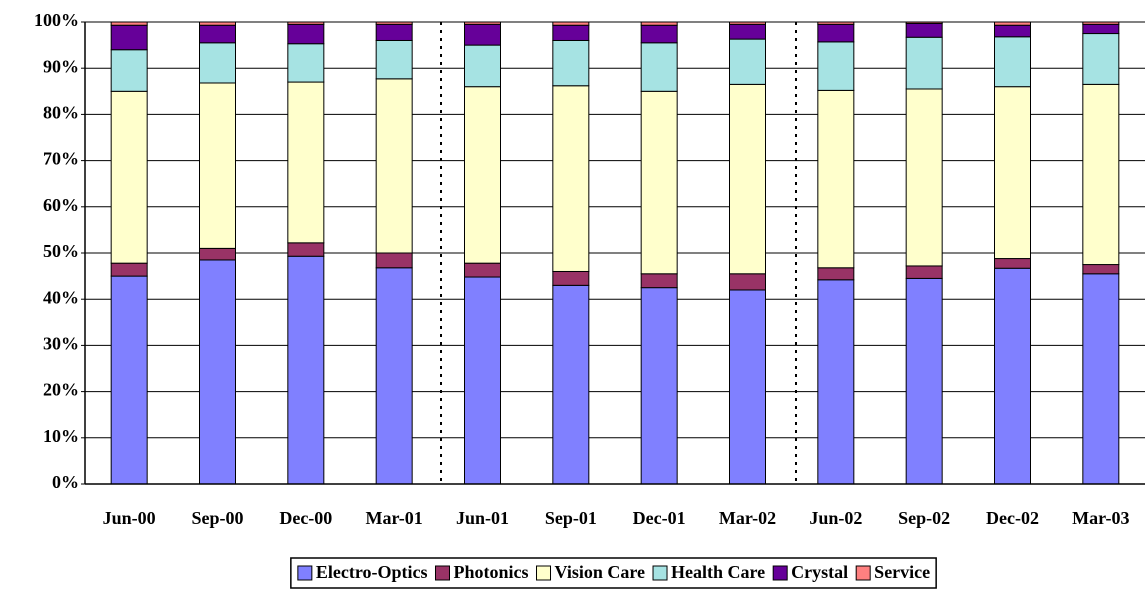  Describe the element at coordinates (217, 518) in the screenshot. I see `x-tick-label: Sep-00` at that location.